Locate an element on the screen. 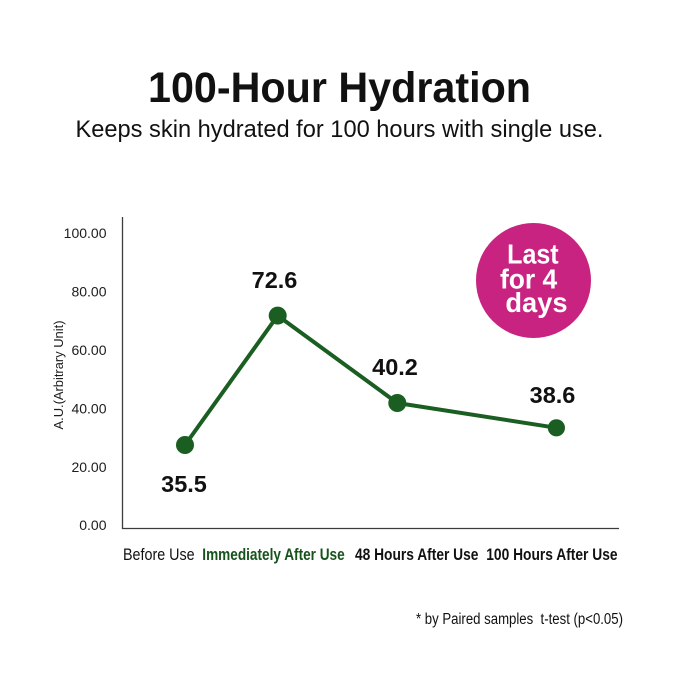 This screenshot has width=679, height=679. svg-text: days is located at coordinates (536, 302).